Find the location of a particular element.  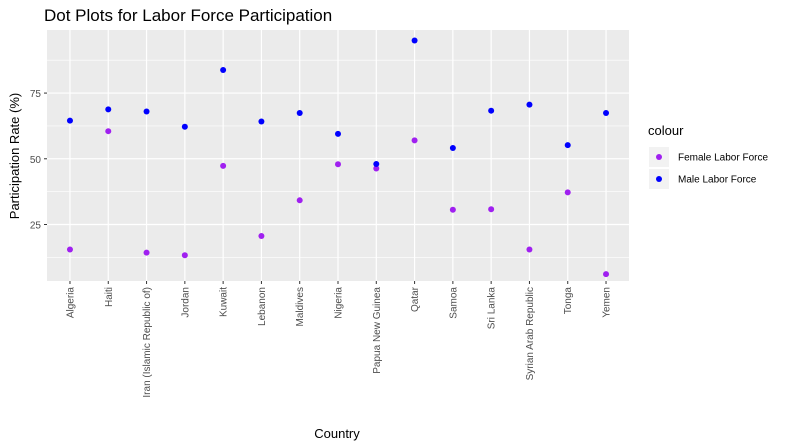

x-tick-label: Maldives is located at coordinates (300, 306).